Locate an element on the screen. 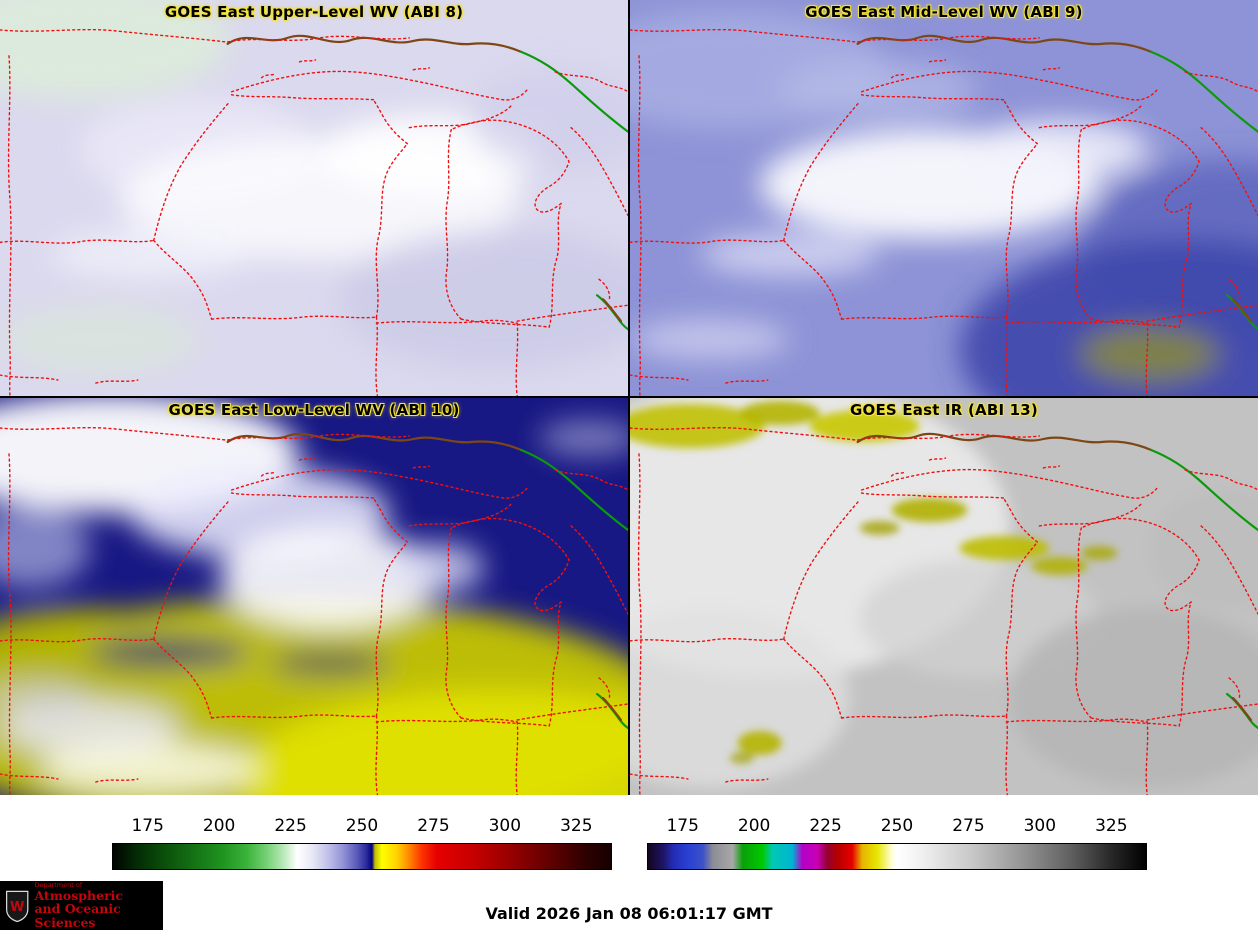  logo-dept-line1: Atmospheric is located at coordinates (79, 895).